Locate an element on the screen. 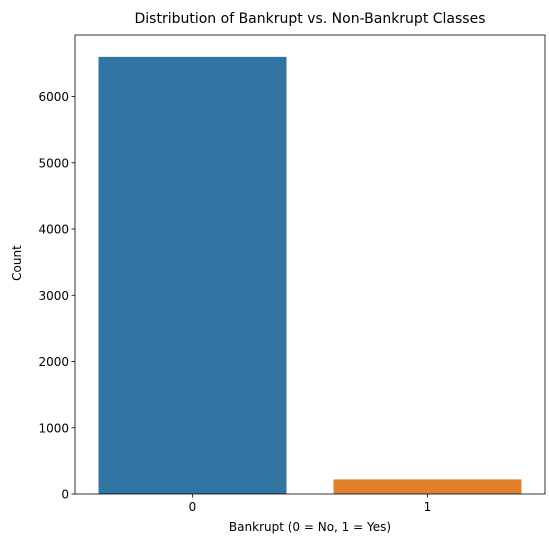  y-tick-label: 6000 is located at coordinates (53, 97).